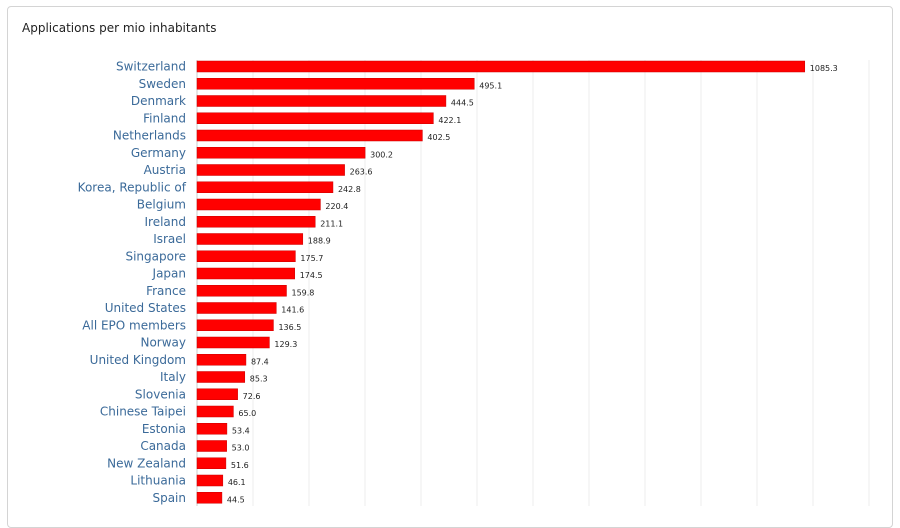  I want to click on data-label: 129.3, so click(285, 344).